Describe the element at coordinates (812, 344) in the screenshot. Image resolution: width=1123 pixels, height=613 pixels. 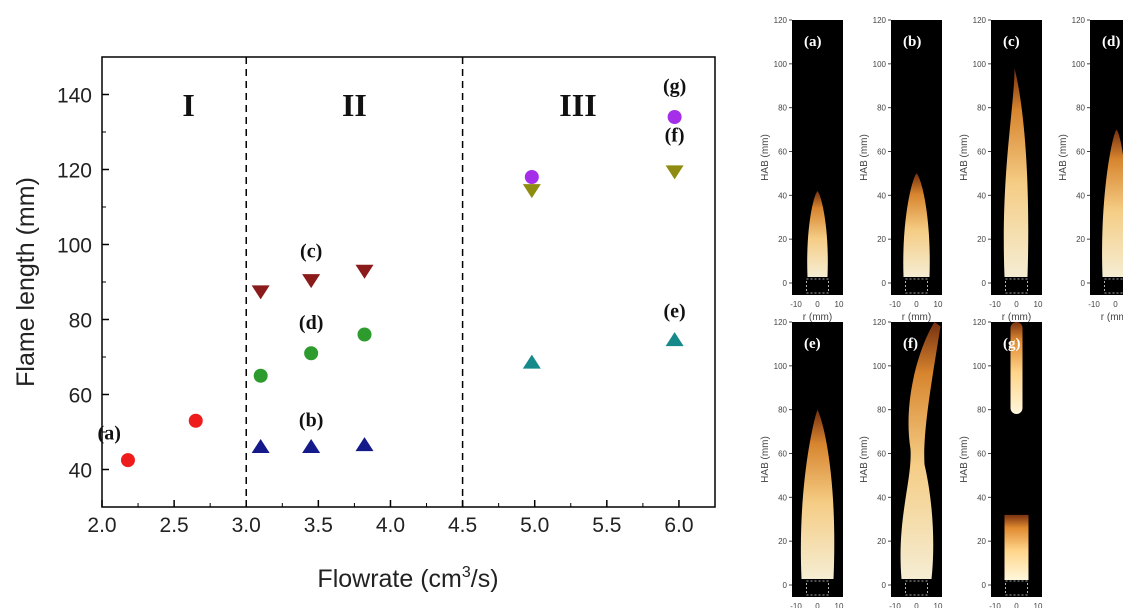
I see `flame-panel-label: (e)` at that location.